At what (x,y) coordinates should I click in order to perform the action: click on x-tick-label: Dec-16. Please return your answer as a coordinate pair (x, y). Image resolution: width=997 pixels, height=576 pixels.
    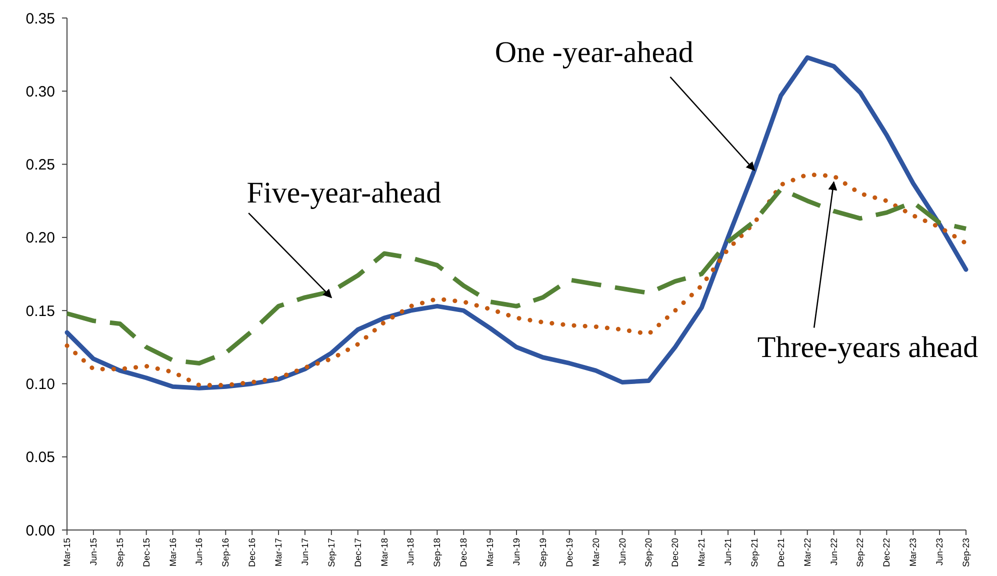
    Looking at the image, I should click on (252, 553).